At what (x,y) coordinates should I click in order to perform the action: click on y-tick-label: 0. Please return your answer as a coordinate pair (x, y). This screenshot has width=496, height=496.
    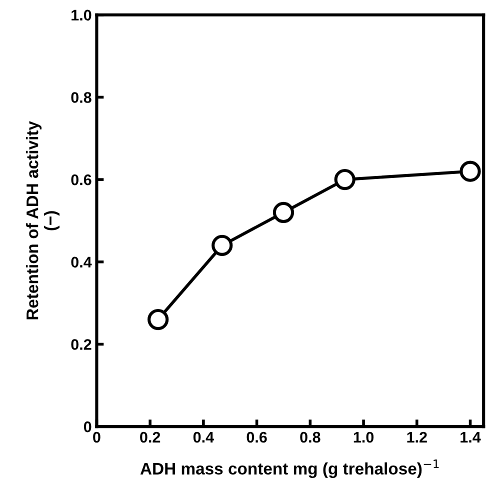
    Looking at the image, I should click on (88, 426).